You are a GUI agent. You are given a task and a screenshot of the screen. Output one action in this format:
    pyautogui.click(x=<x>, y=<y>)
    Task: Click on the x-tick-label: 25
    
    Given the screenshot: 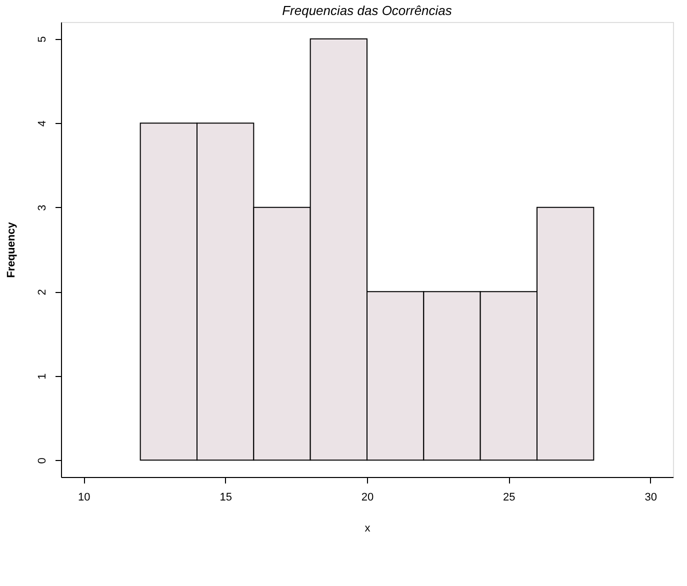 What is the action you would take?
    pyautogui.click(x=509, y=498)
    